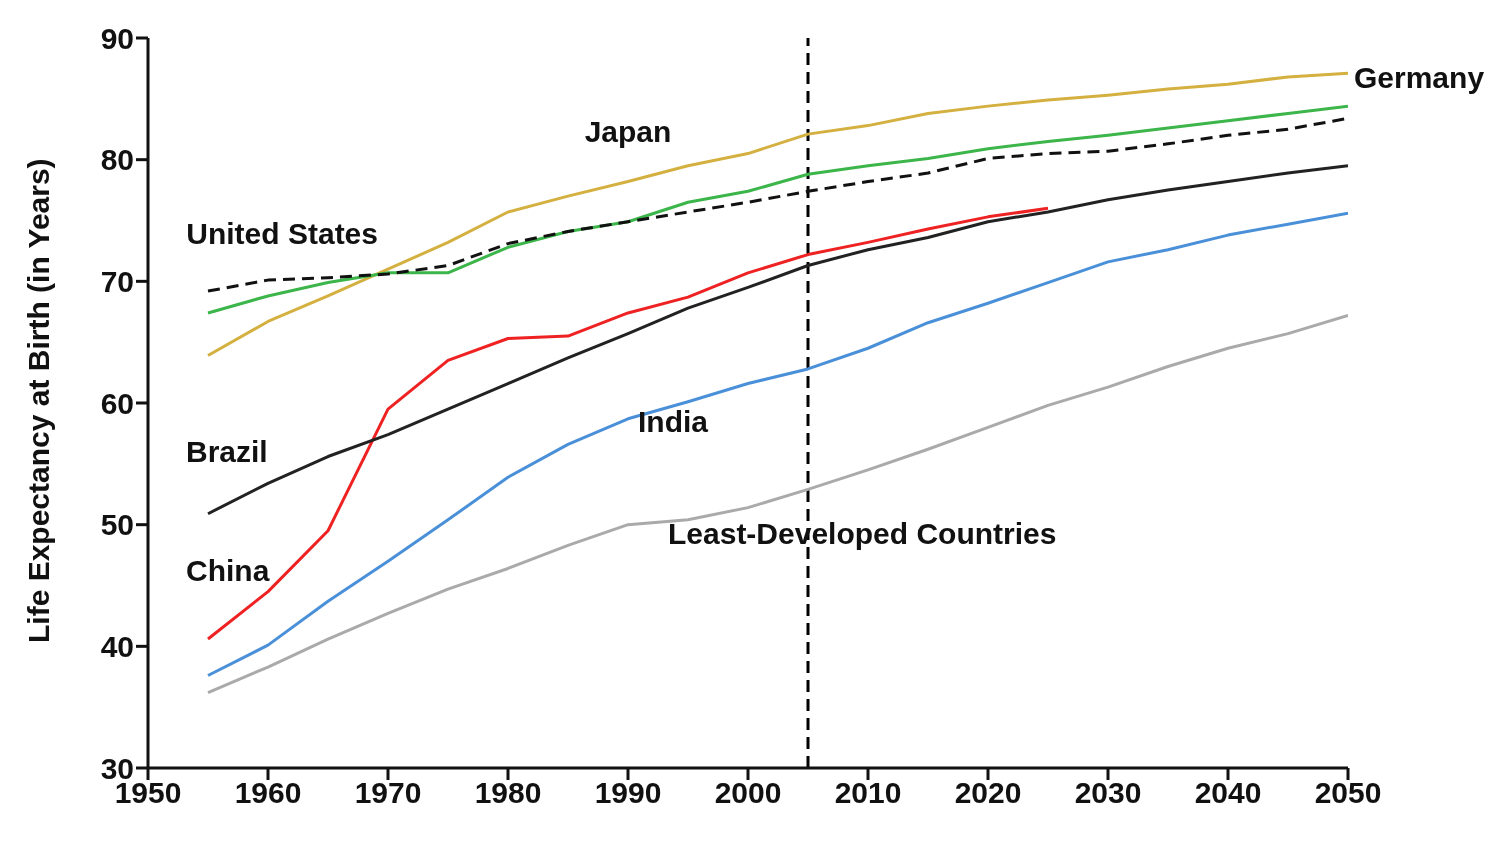 The image size is (1512, 847). What do you see at coordinates (508, 793) in the screenshot?
I see `x-tick-label: 1980` at bounding box center [508, 793].